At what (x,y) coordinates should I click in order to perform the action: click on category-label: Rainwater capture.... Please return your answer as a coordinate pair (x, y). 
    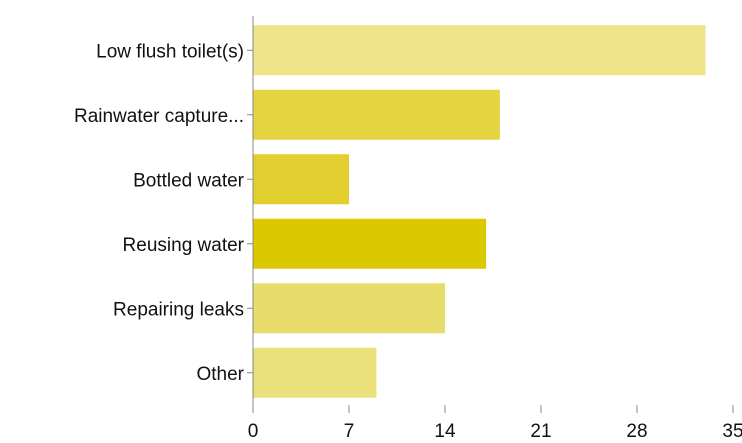
    Looking at the image, I should click on (159, 116).